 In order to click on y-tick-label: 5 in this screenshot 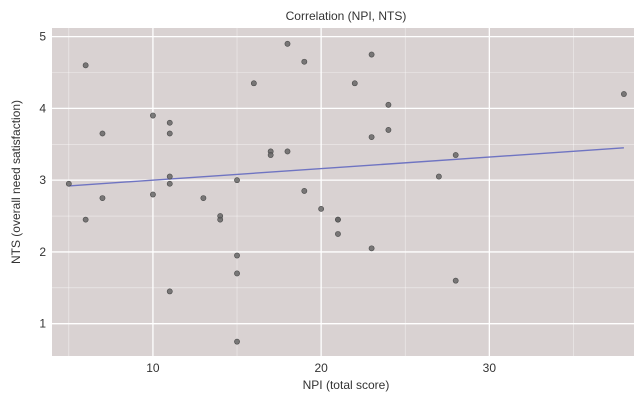, I will do `click(42, 37)`.